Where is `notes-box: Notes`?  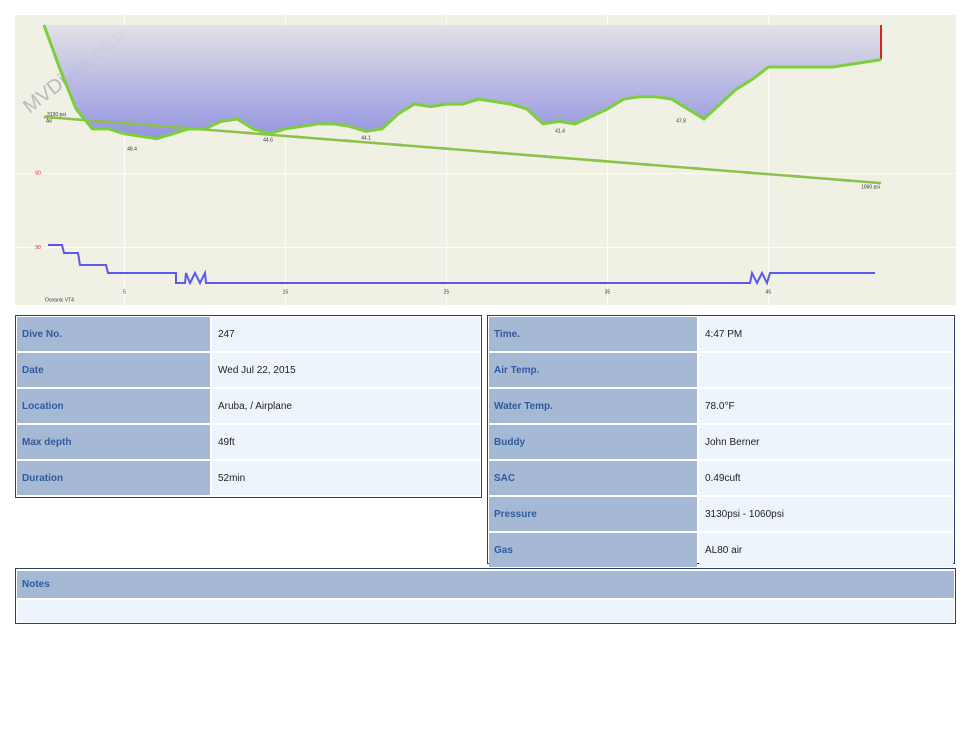 notes-box: Notes is located at coordinates (485, 596).